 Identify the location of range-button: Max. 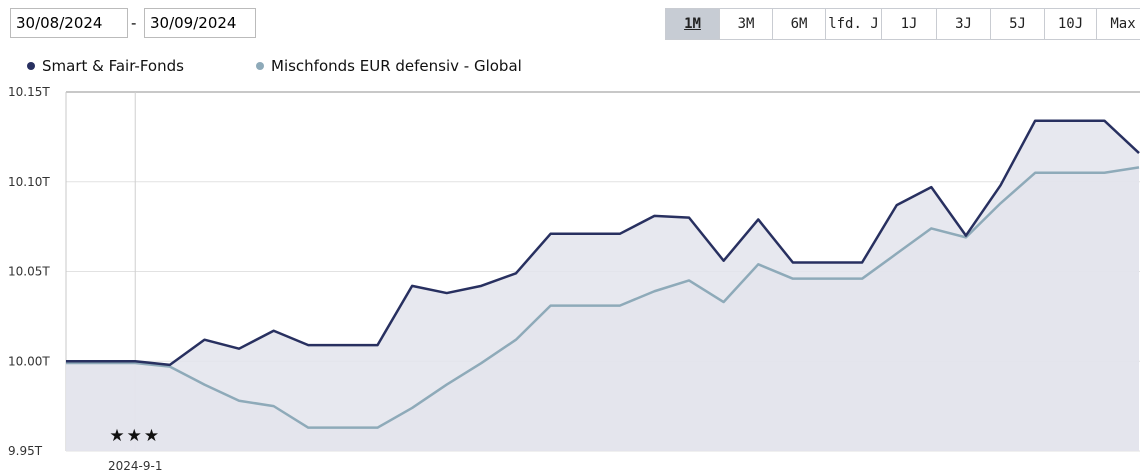
(1118, 24).